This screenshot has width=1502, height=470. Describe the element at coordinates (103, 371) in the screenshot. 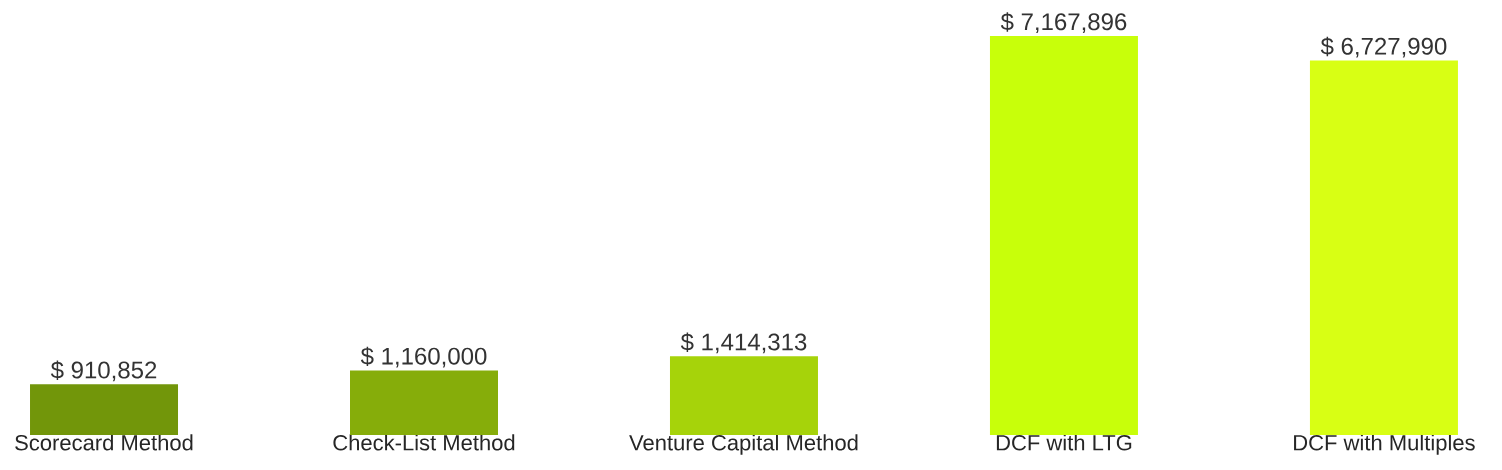

I see `data-label: $ 910,852` at that location.